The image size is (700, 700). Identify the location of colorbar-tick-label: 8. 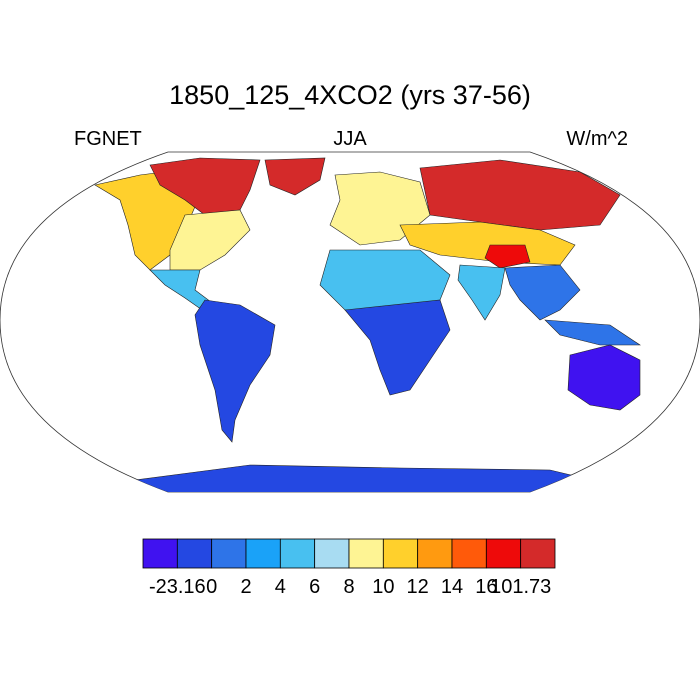
(348, 587).